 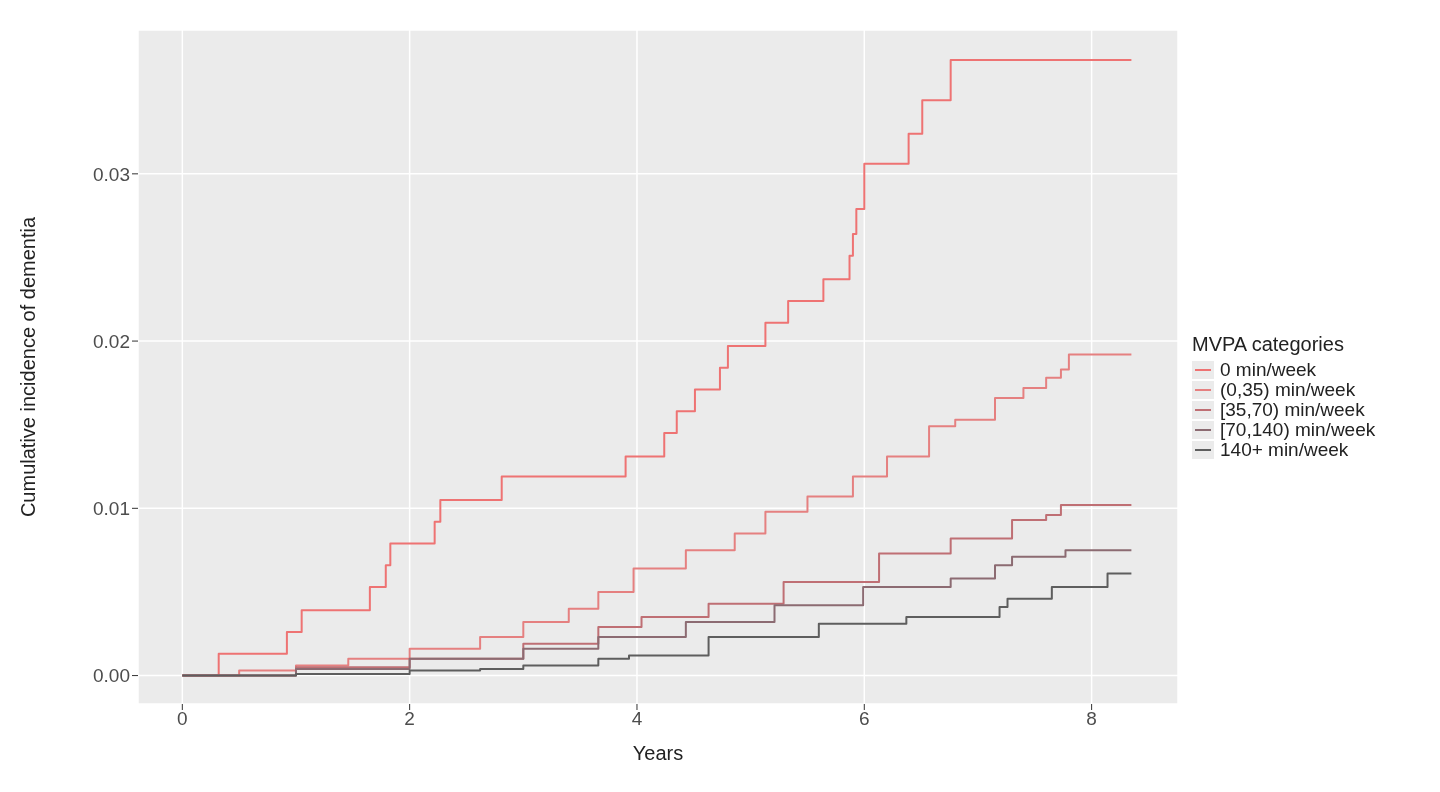 I want to click on y-tick-label: 0.00, so click(x=111, y=676).